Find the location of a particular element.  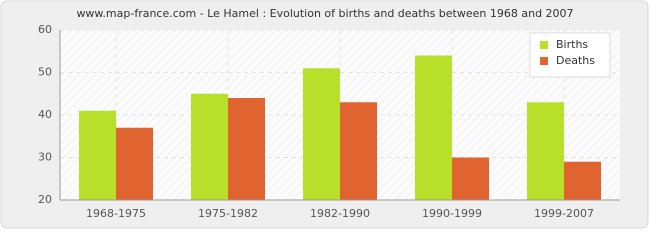

y-tick-label: 30 is located at coordinates (45, 157).